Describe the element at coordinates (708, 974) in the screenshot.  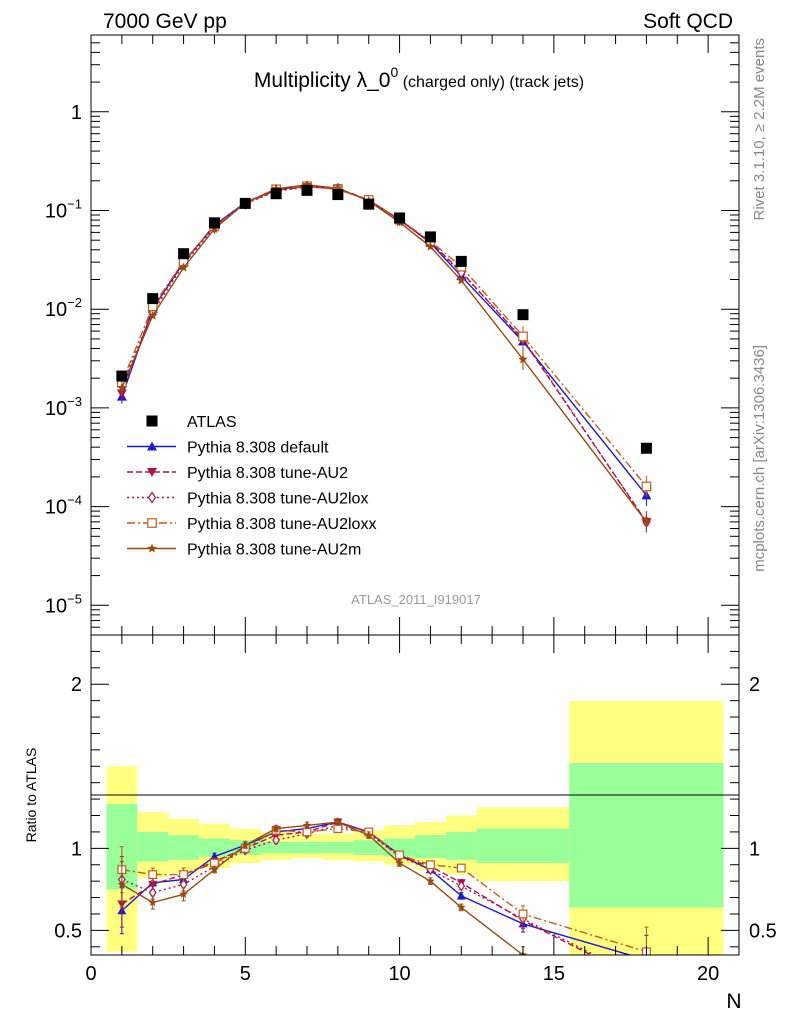
I see `x-tick-label: 20` at that location.